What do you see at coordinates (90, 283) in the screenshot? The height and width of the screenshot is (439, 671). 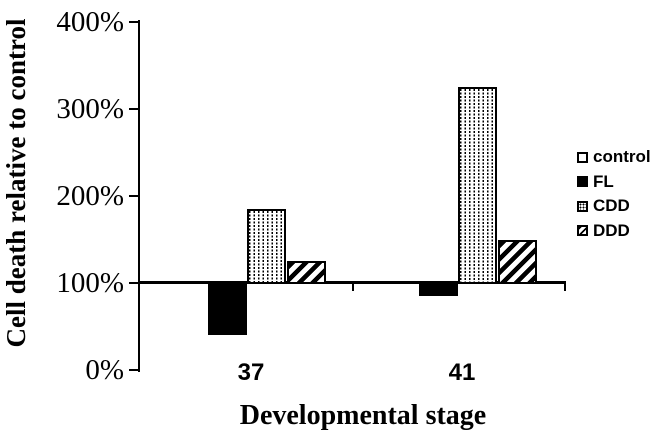 I see `y-tick-label-100: 100%` at bounding box center [90, 283].